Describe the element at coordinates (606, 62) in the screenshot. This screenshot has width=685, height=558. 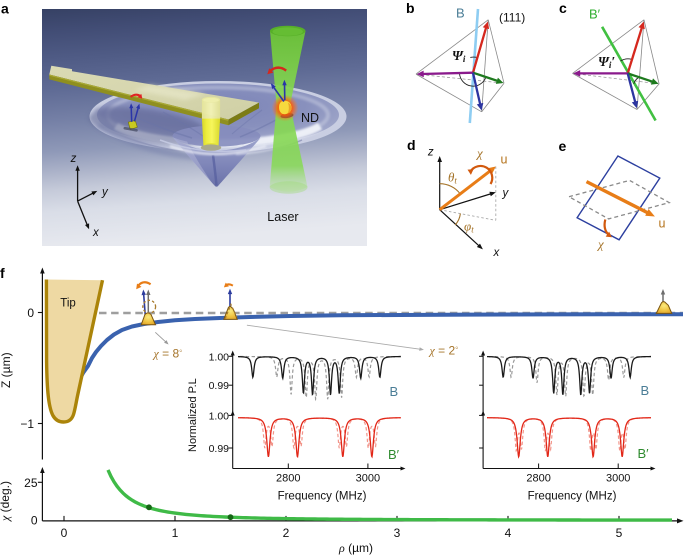
I see `svg-text: Ψi′` at that location.